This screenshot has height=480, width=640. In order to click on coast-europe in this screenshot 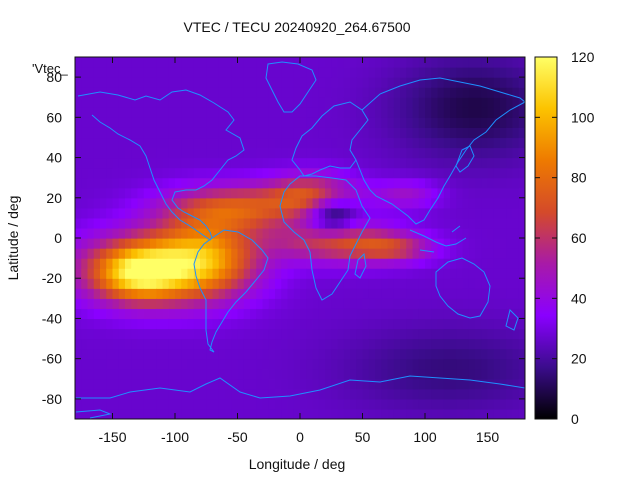, I will do `click(330, 139)`.